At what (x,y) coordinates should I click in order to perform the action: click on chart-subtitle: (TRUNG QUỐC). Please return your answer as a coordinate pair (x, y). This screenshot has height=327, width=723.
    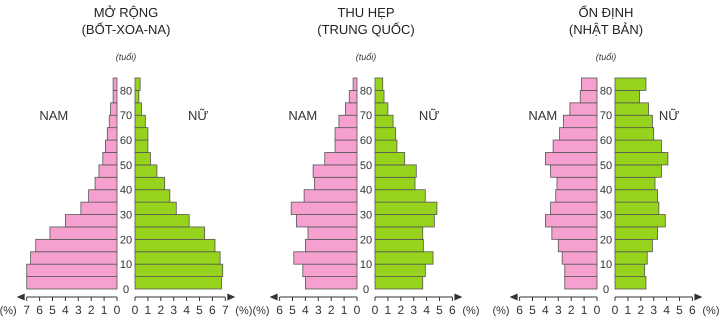
    Looking at the image, I should click on (366, 29).